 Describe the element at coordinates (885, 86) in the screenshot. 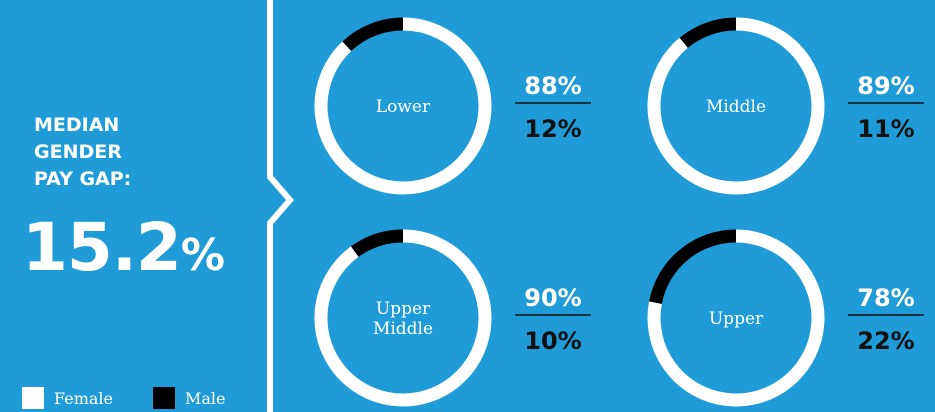

I see `female-pct-middle: 89%` at that location.